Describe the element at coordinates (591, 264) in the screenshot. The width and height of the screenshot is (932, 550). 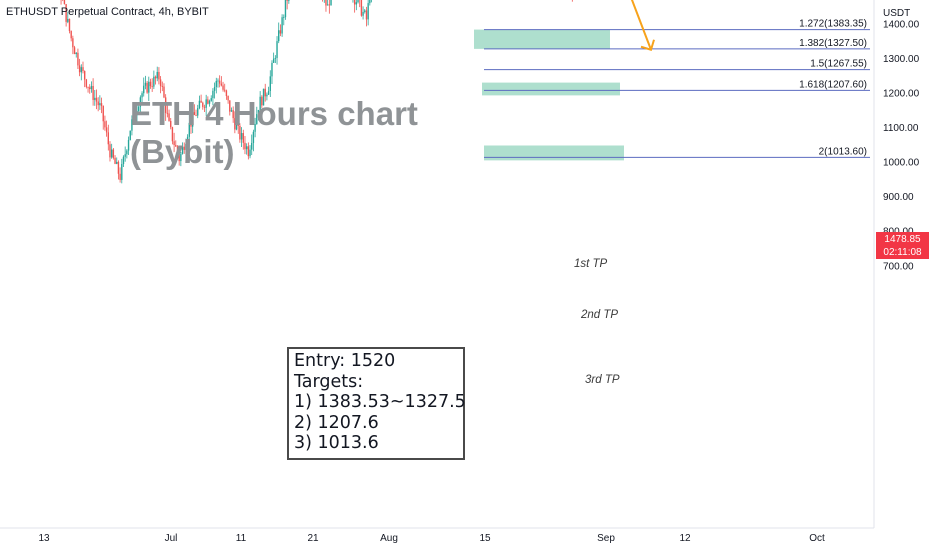
I see `tp-label: 1st TP` at that location.